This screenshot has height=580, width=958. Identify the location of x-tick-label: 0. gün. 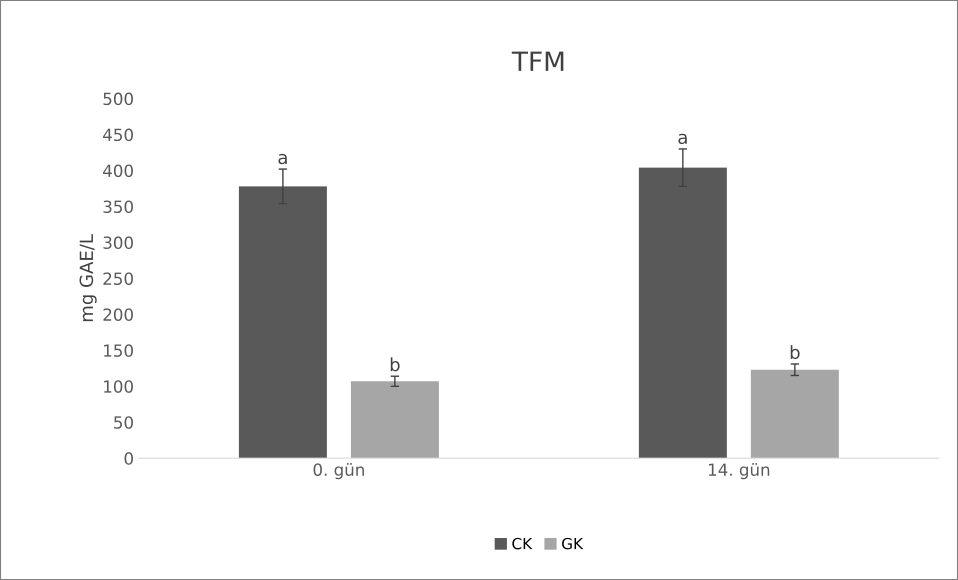
(339, 471).